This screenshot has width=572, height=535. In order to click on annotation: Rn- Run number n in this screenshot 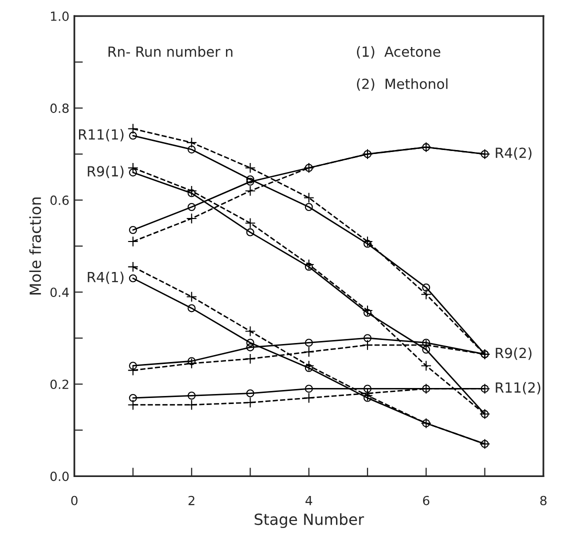, I will do `click(170, 51)`.